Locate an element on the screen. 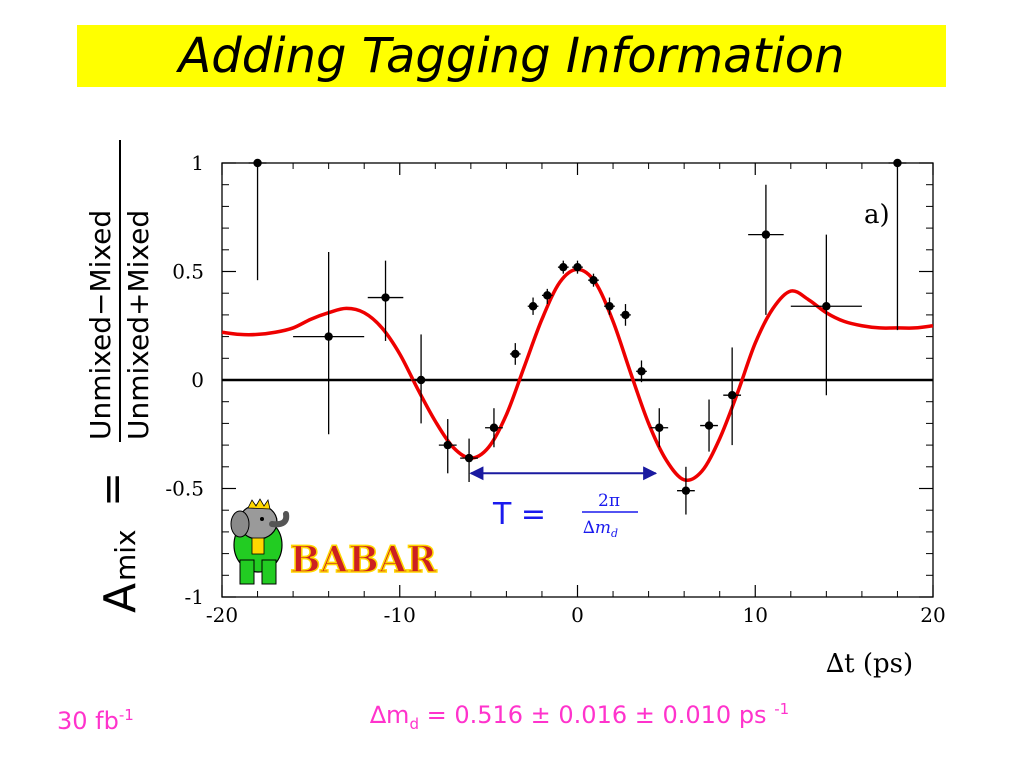 Image resolution: width=1024 pixels, height=768 pixels. slide-title: Adding Tagging Information is located at coordinates (511, 56).